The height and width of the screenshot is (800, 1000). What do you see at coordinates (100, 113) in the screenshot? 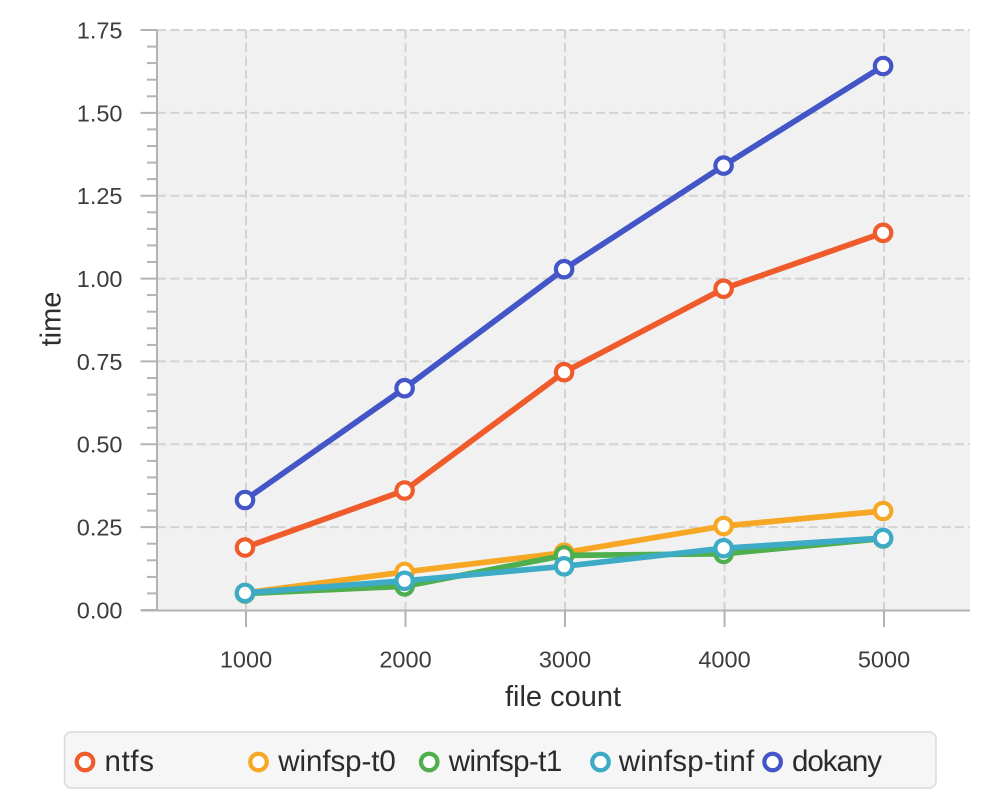
I see `svg-text: 1.50` at bounding box center [100, 113].